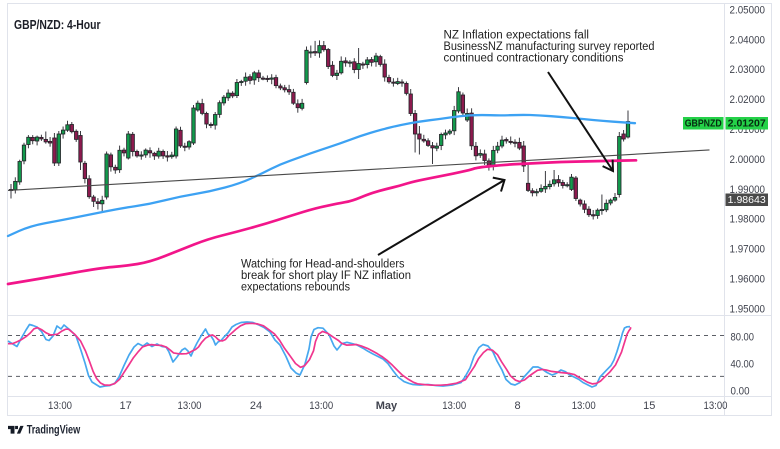  I want to click on svg-text: 2.04000, so click(748, 40).